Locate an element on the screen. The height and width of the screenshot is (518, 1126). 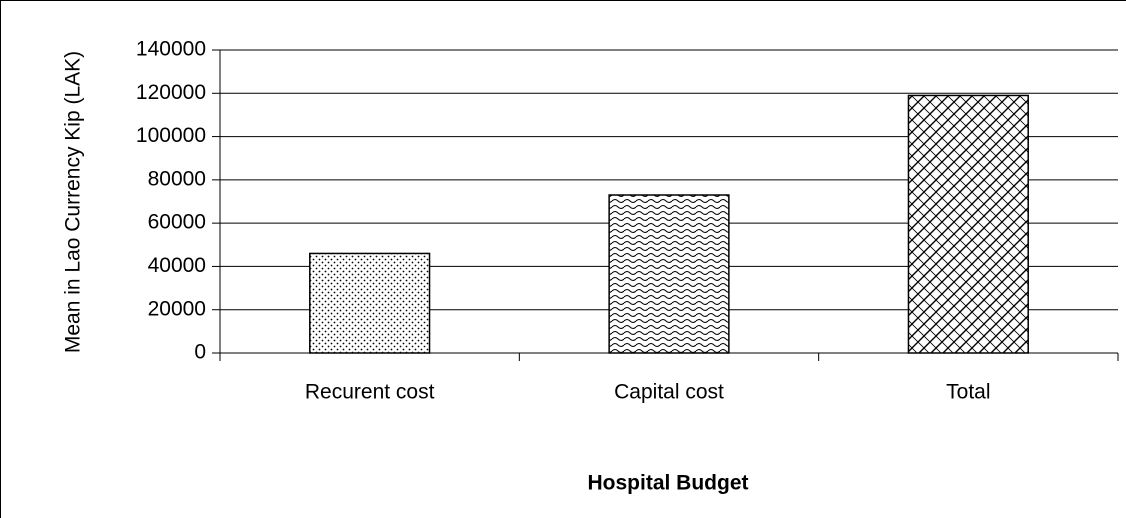
y-tick-label: 80000 is located at coordinates (177, 178).